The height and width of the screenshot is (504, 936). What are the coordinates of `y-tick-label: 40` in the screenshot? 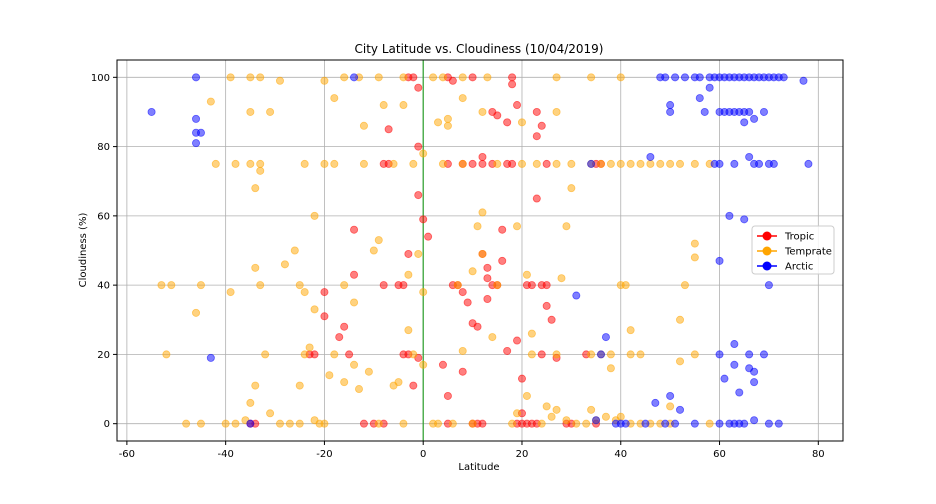 It's located at (103, 286).